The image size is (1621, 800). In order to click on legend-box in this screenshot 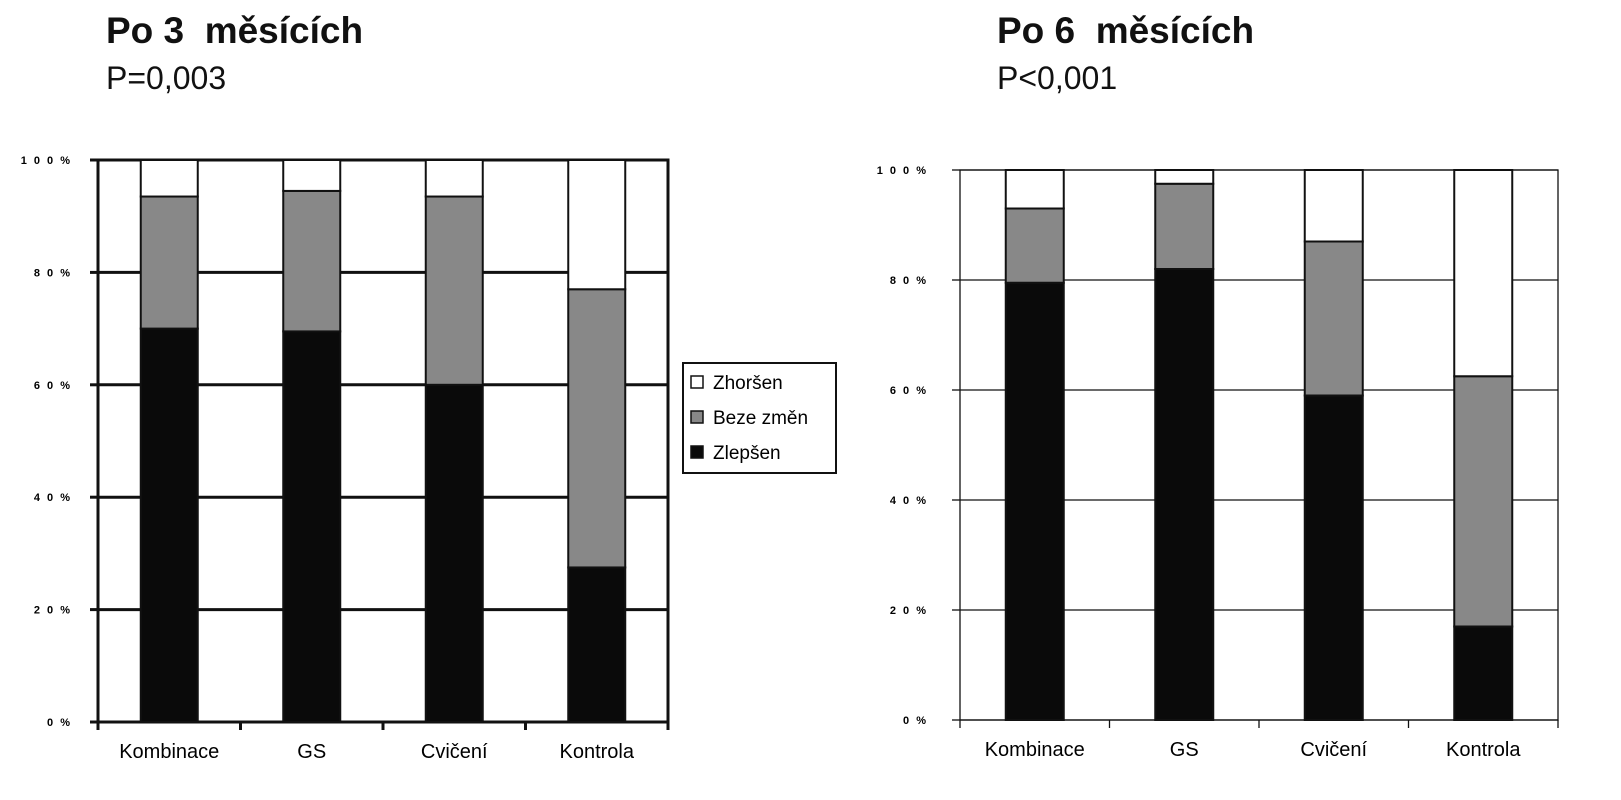, I will do `click(759, 418)`.